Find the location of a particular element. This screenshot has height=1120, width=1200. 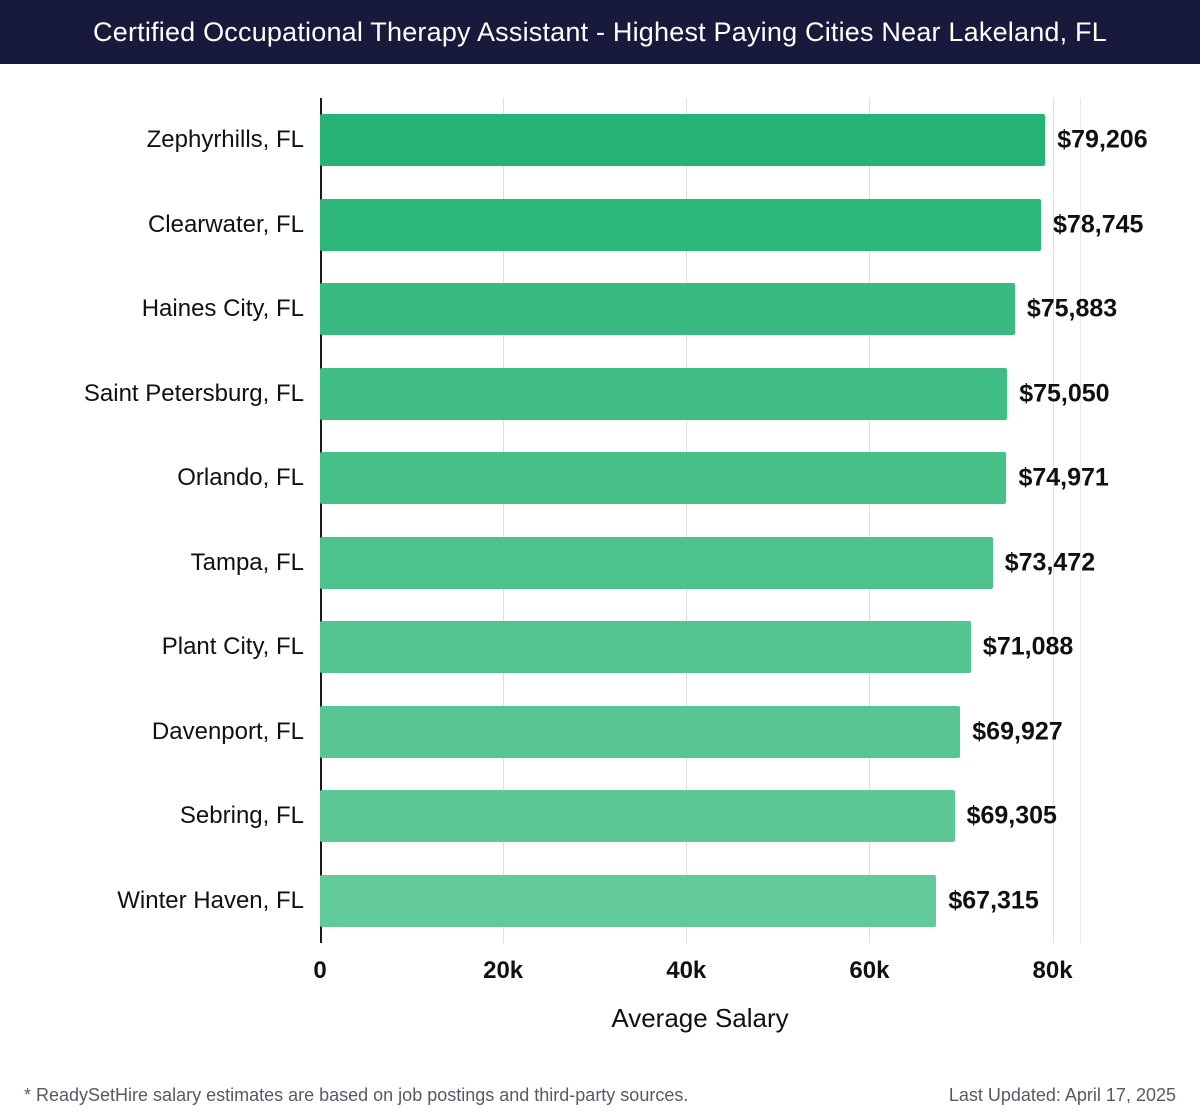

x-axis-ticks: 0 20k 40k 60k 80k is located at coordinates (696, 973).